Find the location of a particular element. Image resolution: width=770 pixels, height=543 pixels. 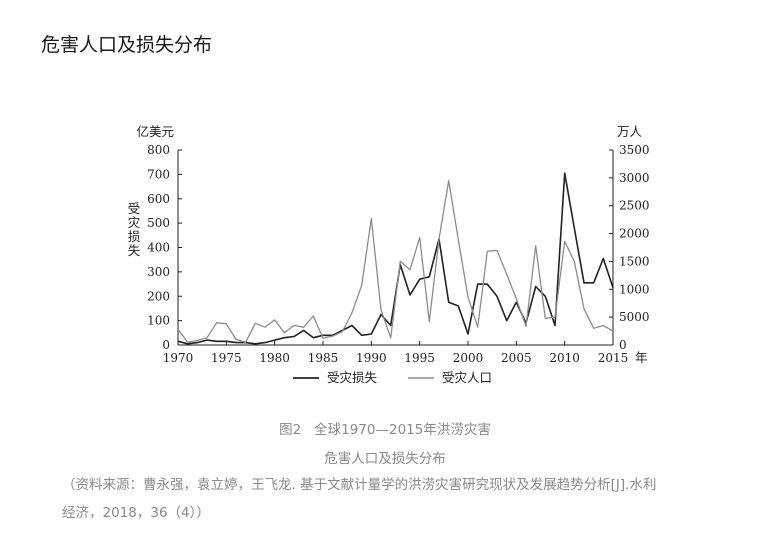

legend-population-label: 受灾人口 is located at coordinates (467, 377).